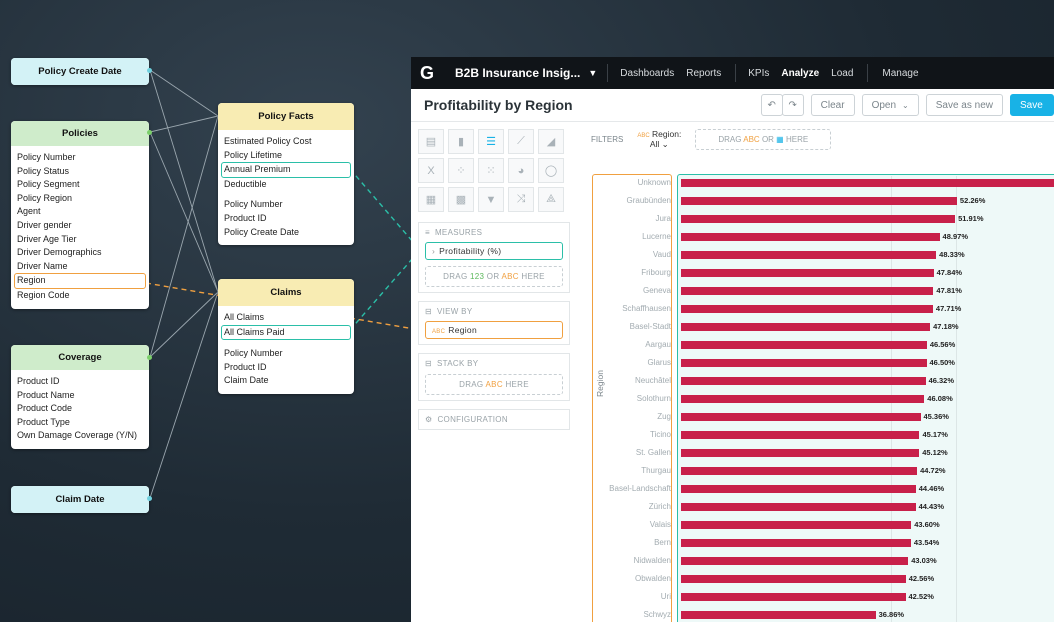 The width and height of the screenshot is (1054, 622). What do you see at coordinates (800, 73) in the screenshot?
I see `nav-analyze: Analyze` at bounding box center [800, 73].